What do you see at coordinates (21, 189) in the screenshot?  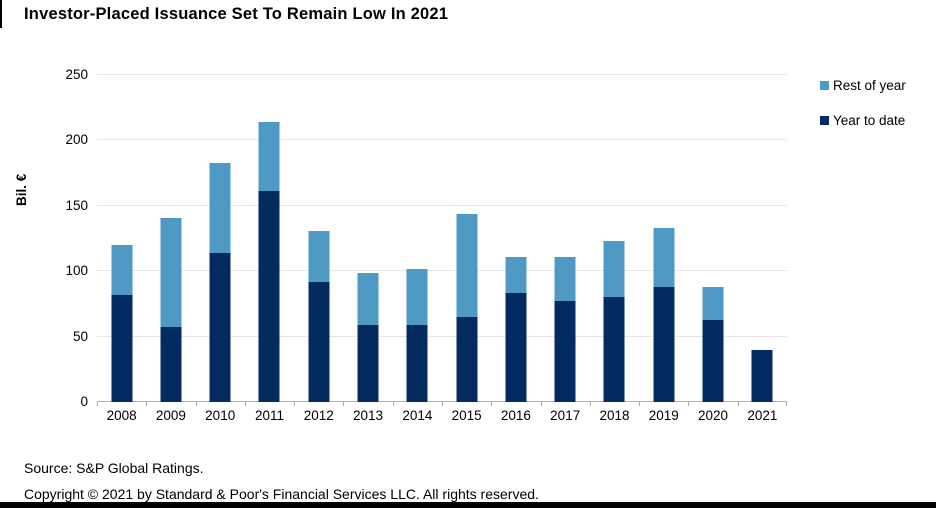 I see `y-axis-title: Bil. €` at bounding box center [21, 189].